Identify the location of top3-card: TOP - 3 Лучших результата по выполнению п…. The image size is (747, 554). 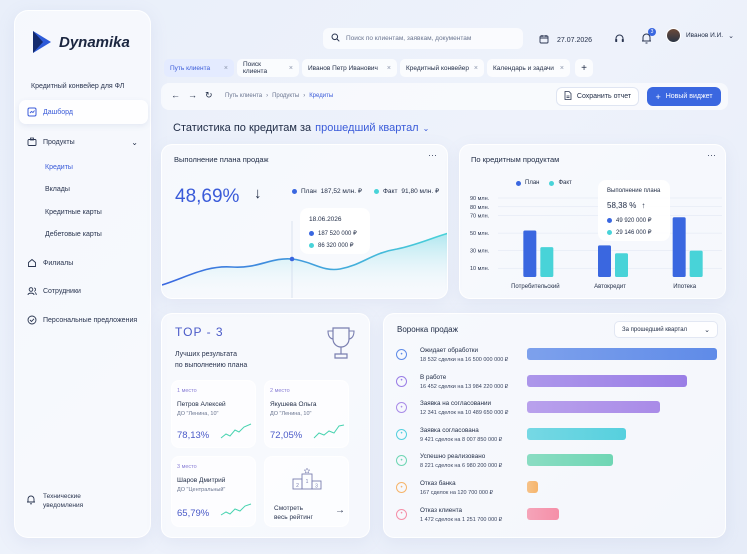
(265, 425).